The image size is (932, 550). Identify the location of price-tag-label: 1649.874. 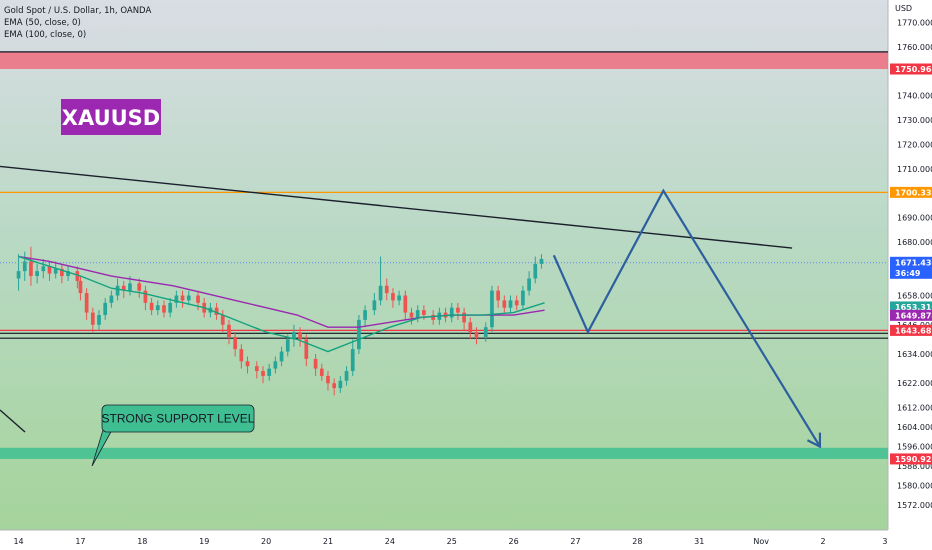
(913, 315).